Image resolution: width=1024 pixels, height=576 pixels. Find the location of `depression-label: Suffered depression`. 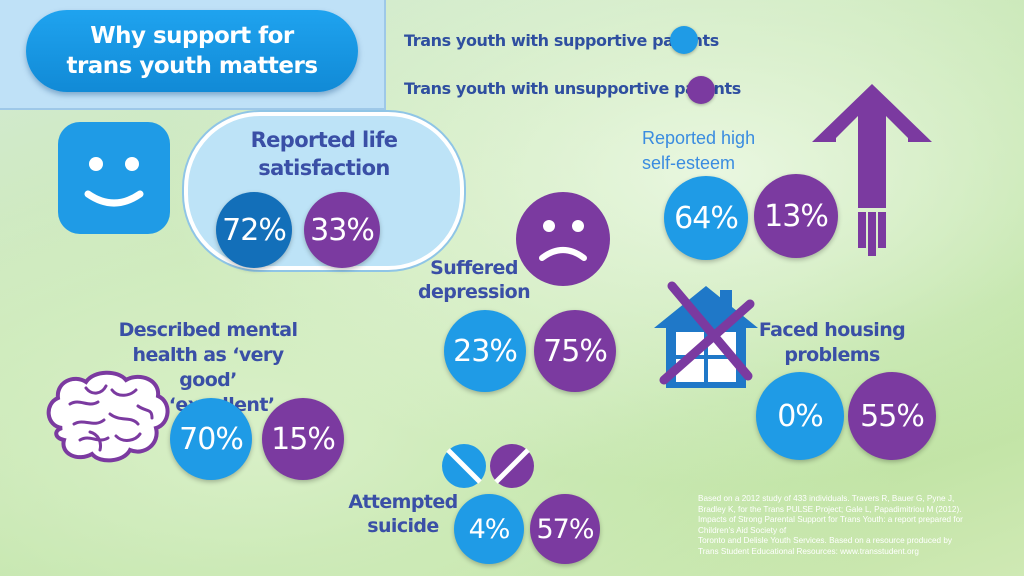

depression-label: Suffered depression is located at coordinates (474, 280).